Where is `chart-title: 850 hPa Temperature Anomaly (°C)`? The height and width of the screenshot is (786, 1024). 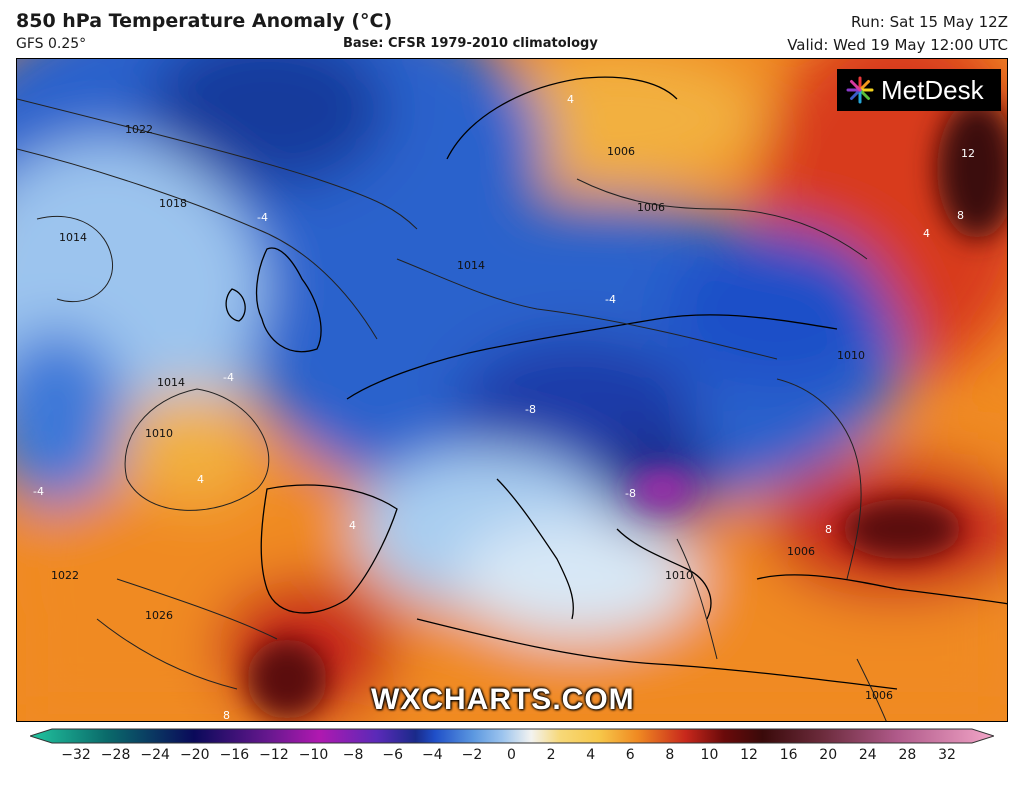
chart-title: 850 hPa Temperature Anomaly (°C) is located at coordinates (204, 21).